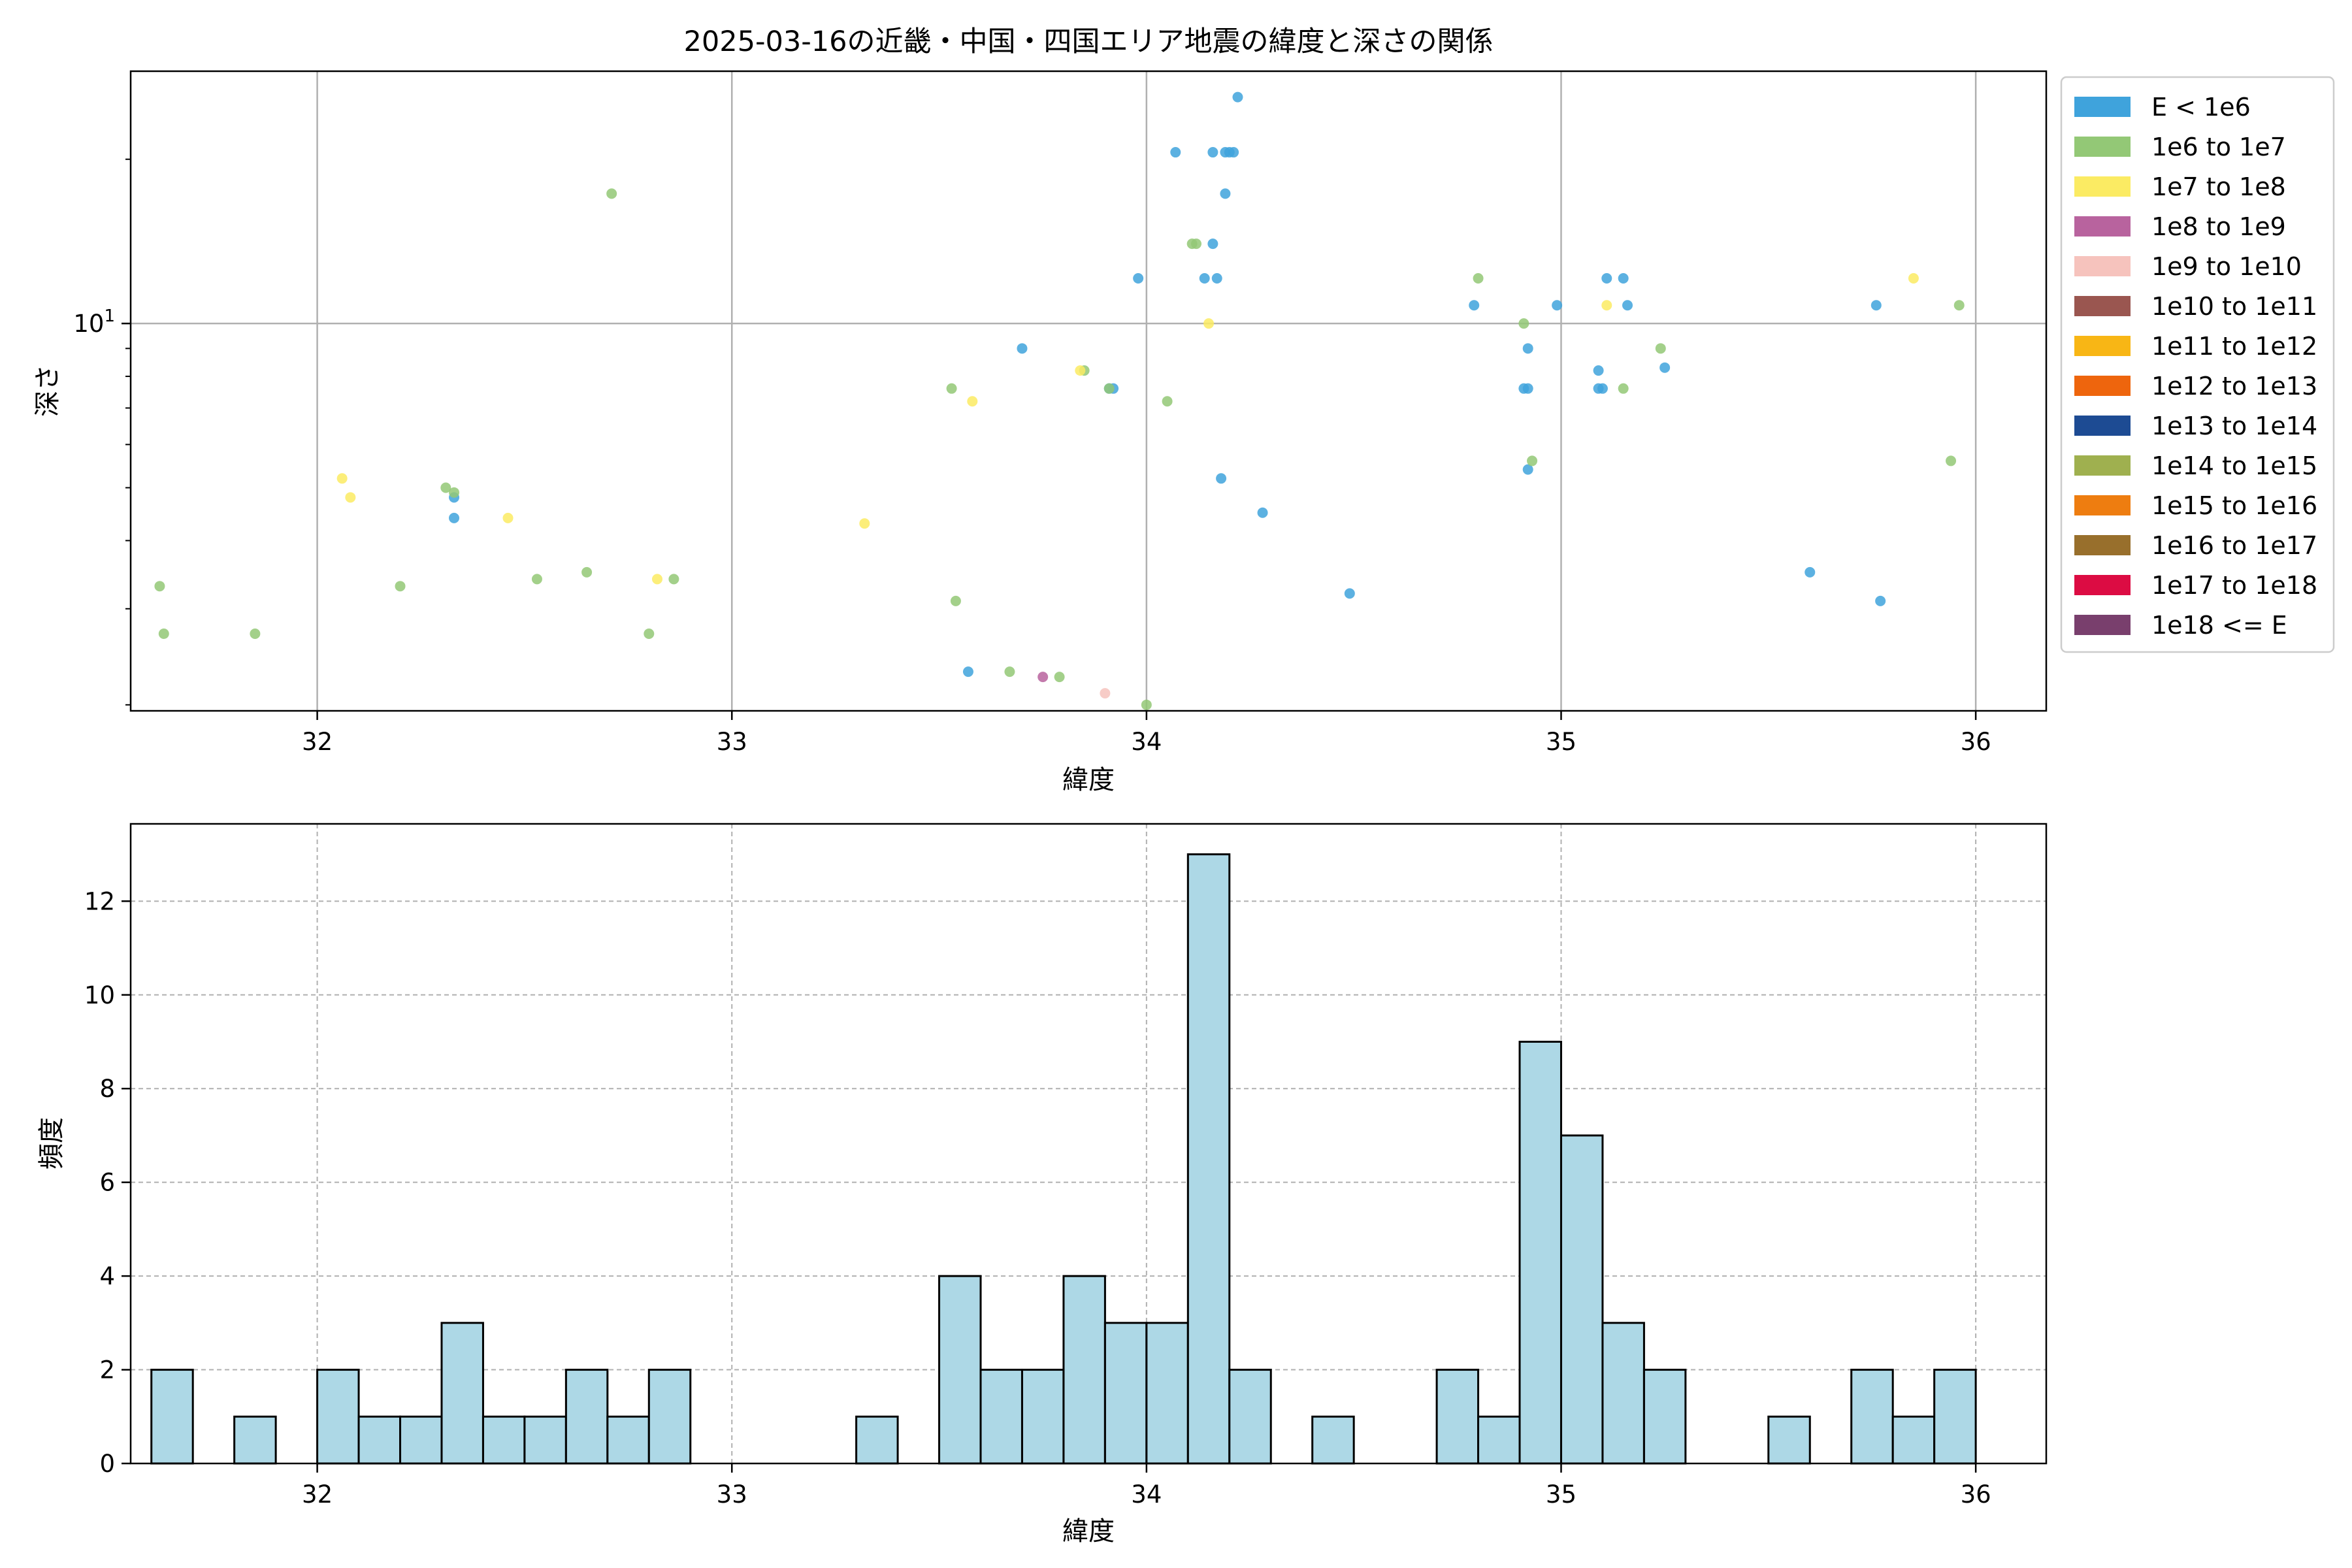 This screenshot has width=2352, height=1568. I want to click on histogram-ytick-label: 4, so click(107, 1276).